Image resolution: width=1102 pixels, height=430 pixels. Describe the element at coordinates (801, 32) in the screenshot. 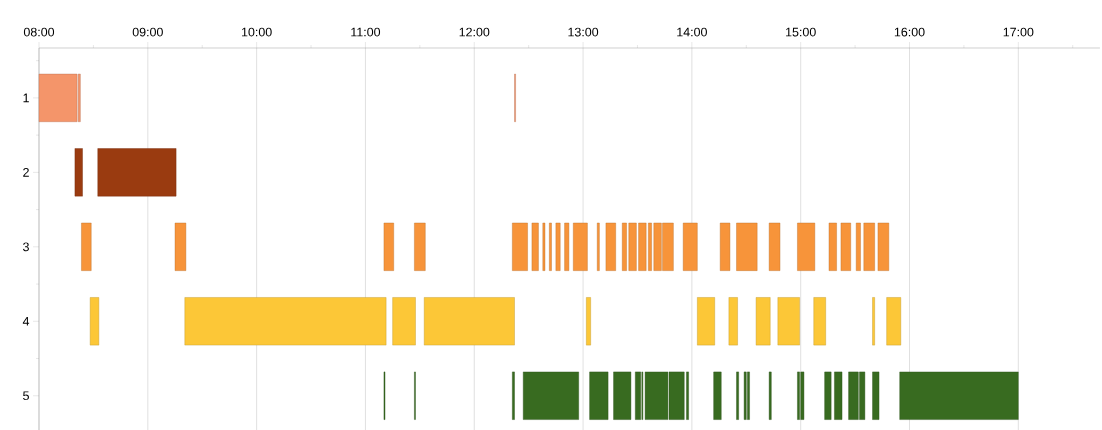

I see `x-tick-label: 15:00` at that location.